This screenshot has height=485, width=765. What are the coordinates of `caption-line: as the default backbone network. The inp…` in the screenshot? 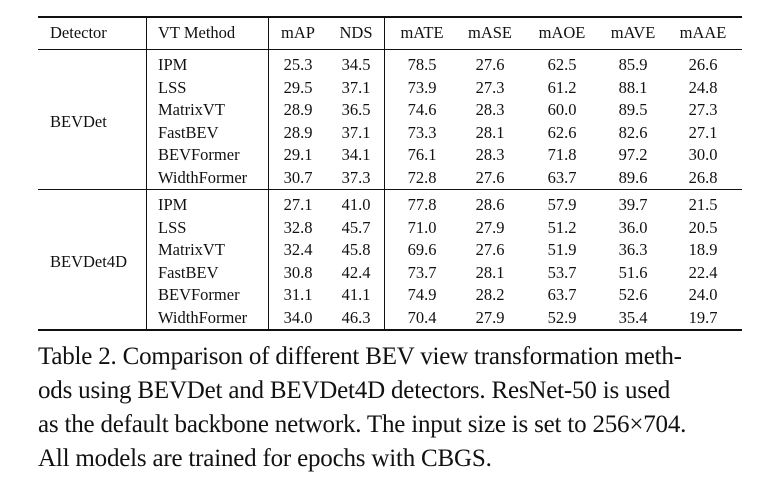 It's located at (362, 424).